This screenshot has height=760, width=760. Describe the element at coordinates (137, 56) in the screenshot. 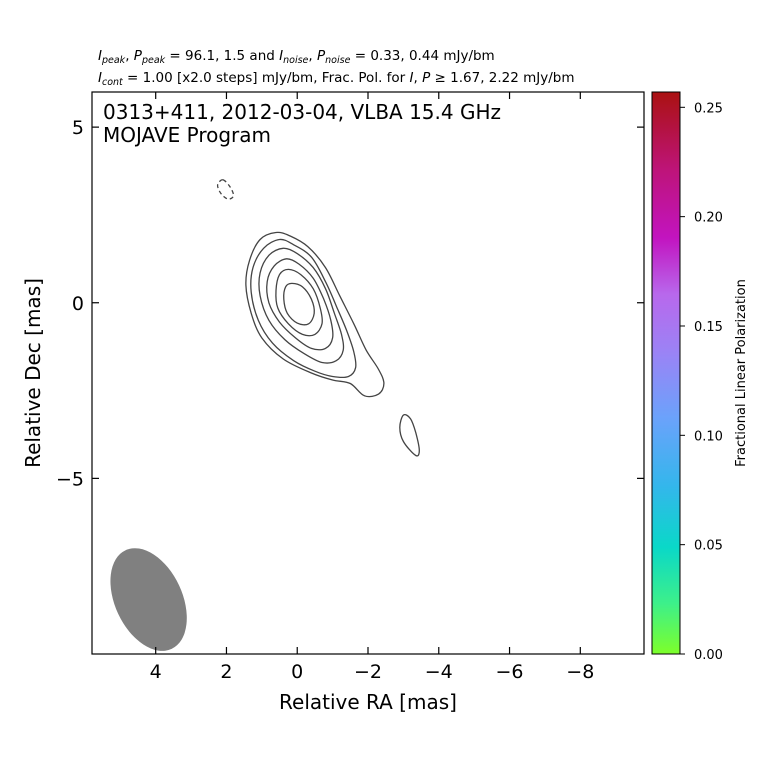

I see `p-peak-symbol: P` at that location.